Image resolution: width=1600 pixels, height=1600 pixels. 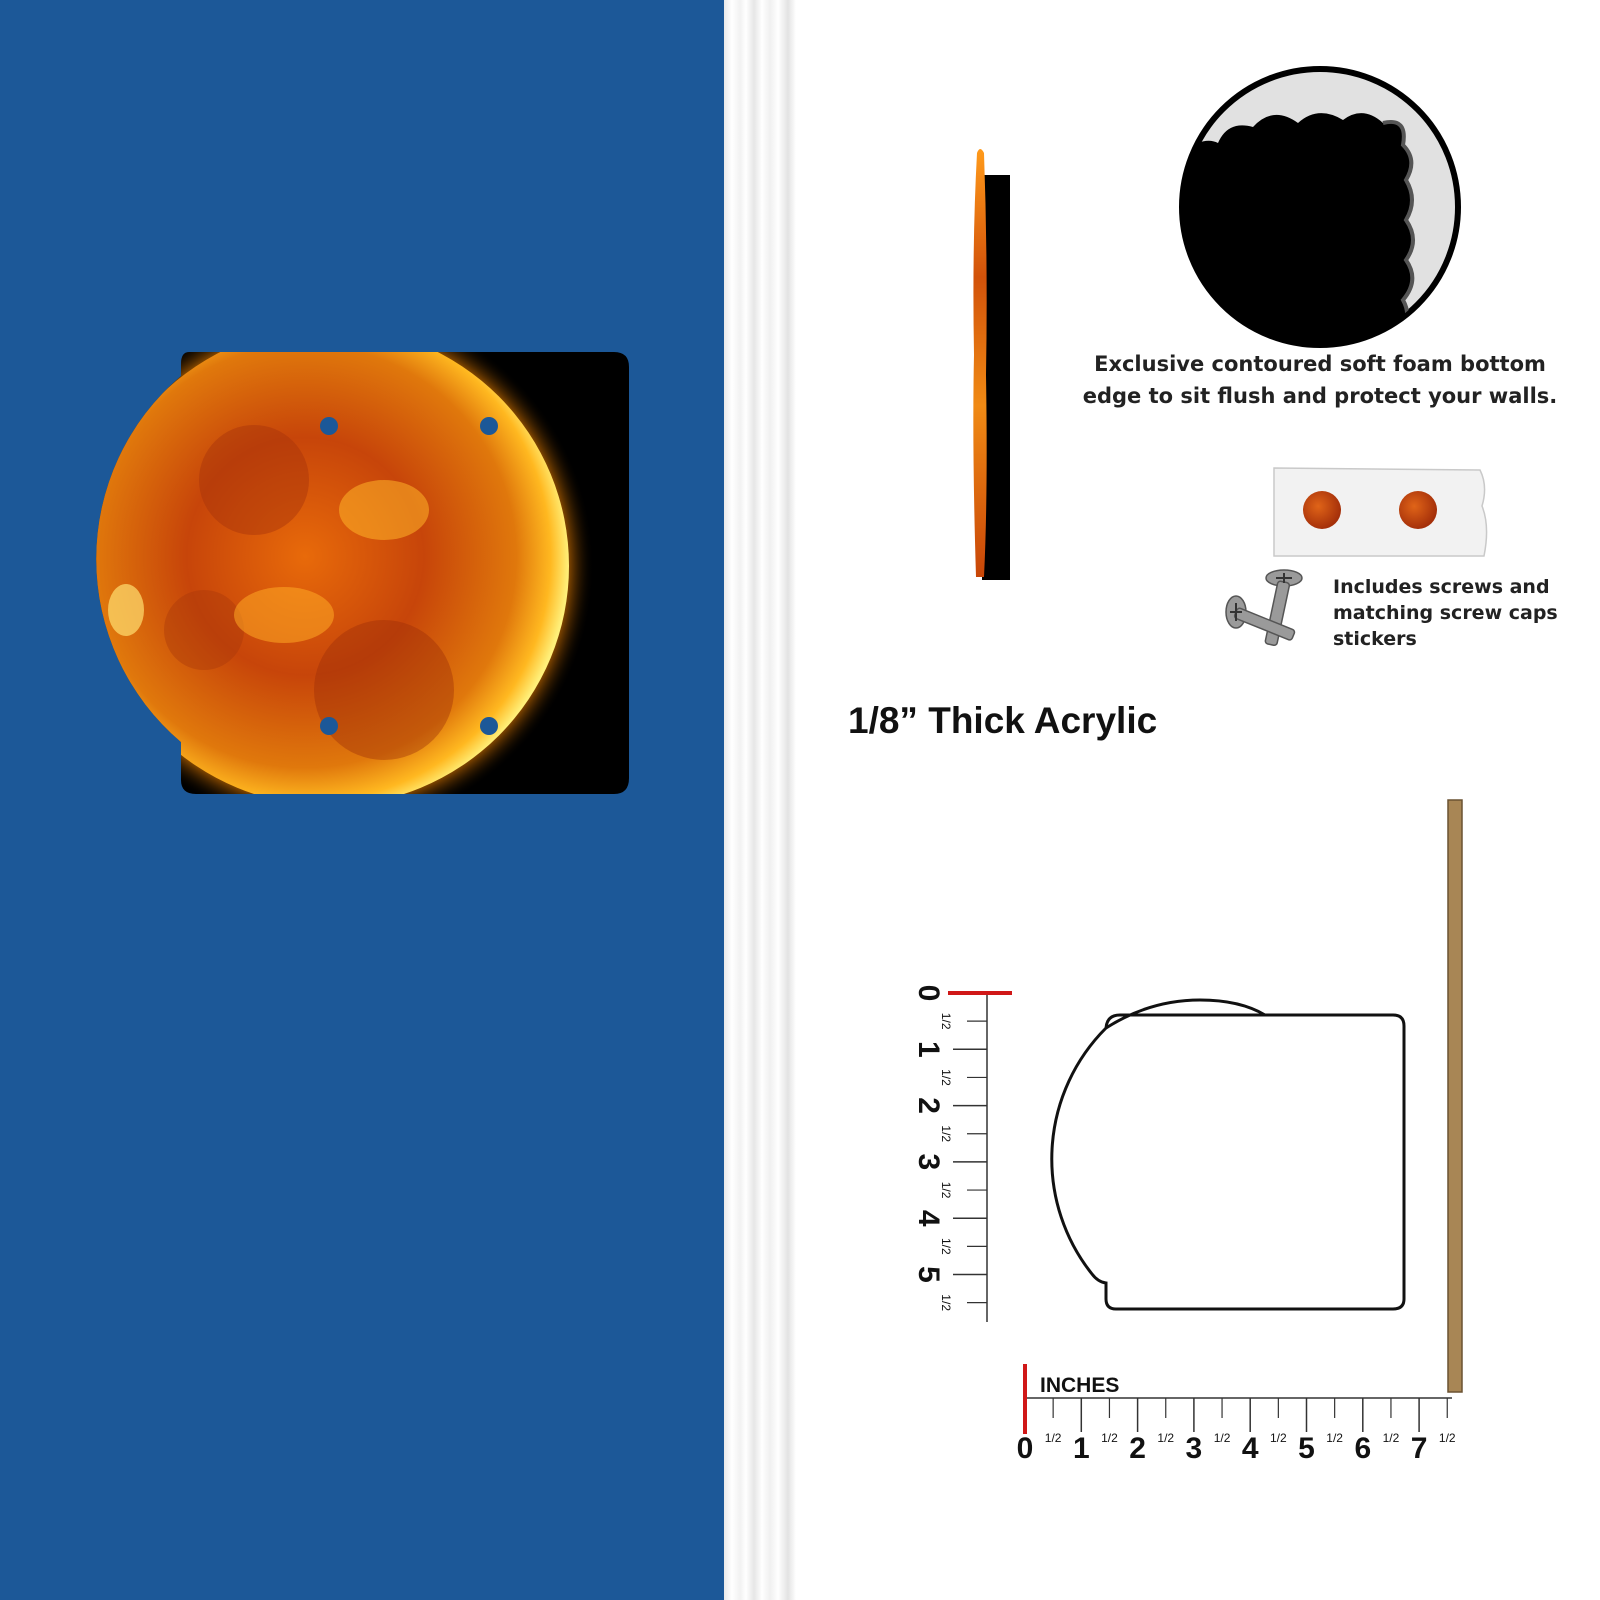 What do you see at coordinates (928, 1105) in the screenshot?
I see `v-major-label: 2` at bounding box center [928, 1105].